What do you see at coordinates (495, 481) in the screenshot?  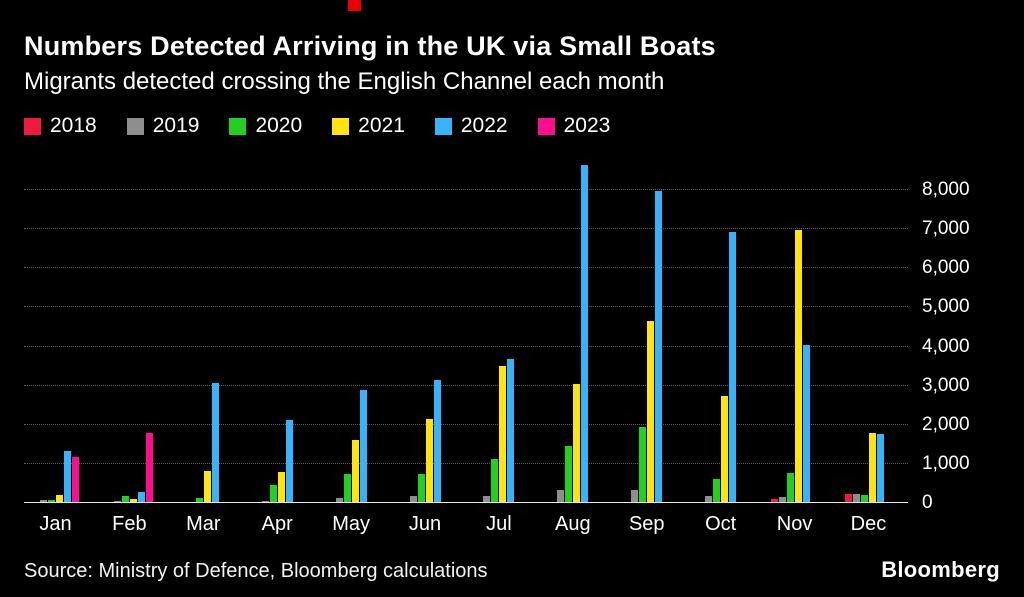 I see `bar-2020-jul` at bounding box center [495, 481].